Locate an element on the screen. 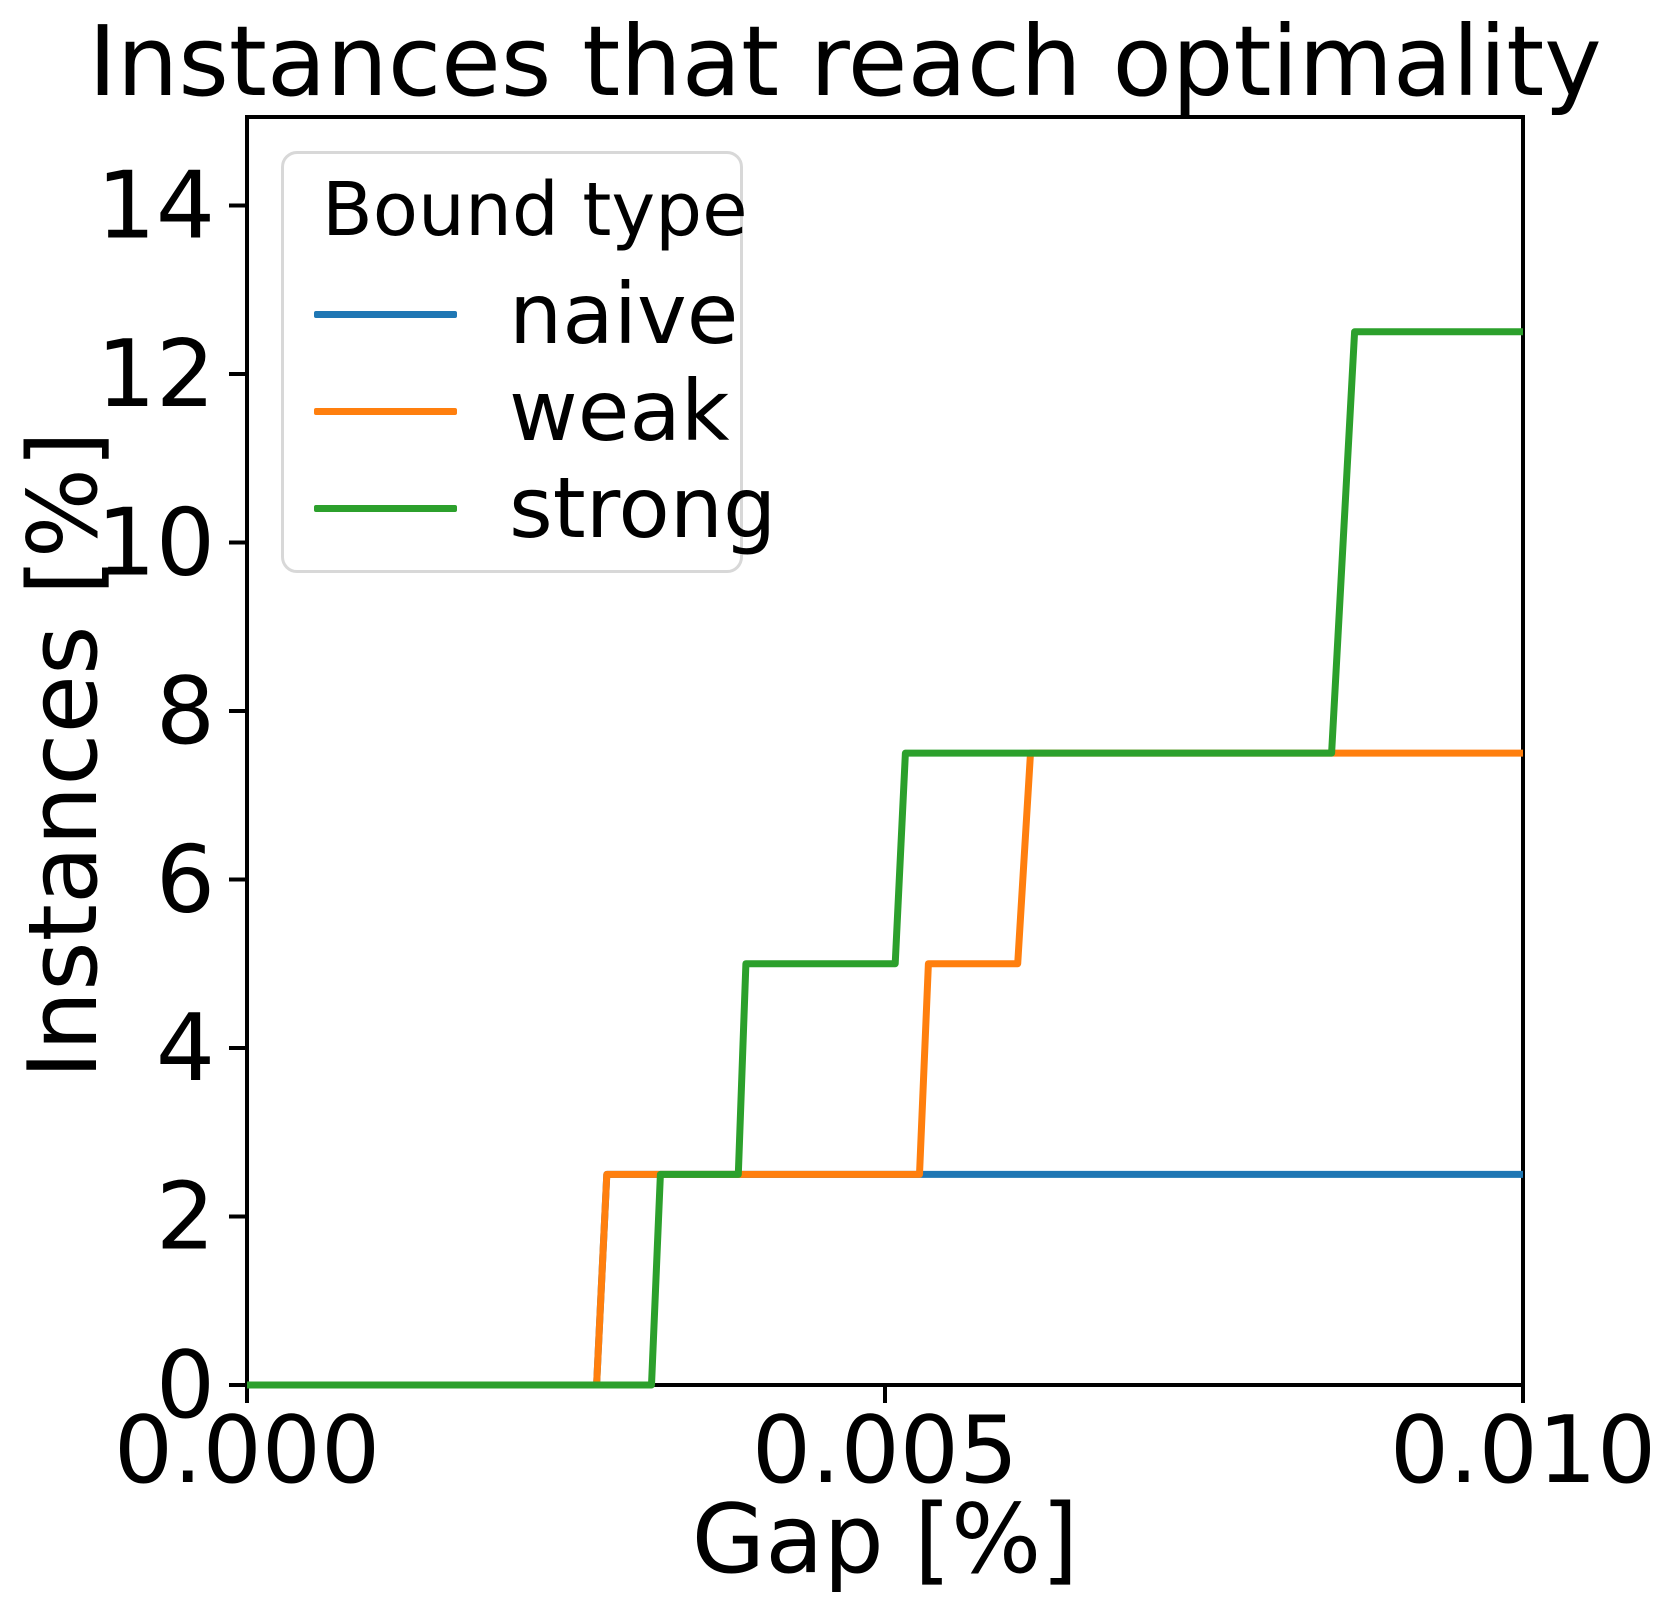 This screenshot has height=1611, width=1659. y-tick-label: 12 is located at coordinates (156, 374).